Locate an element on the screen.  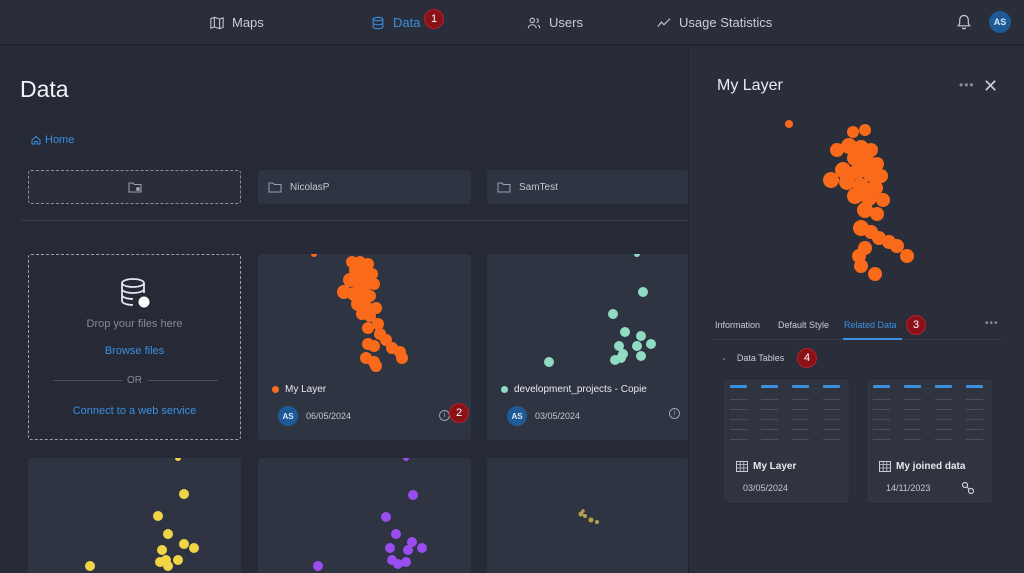
join-link-icon is located at coordinates (968, 488).